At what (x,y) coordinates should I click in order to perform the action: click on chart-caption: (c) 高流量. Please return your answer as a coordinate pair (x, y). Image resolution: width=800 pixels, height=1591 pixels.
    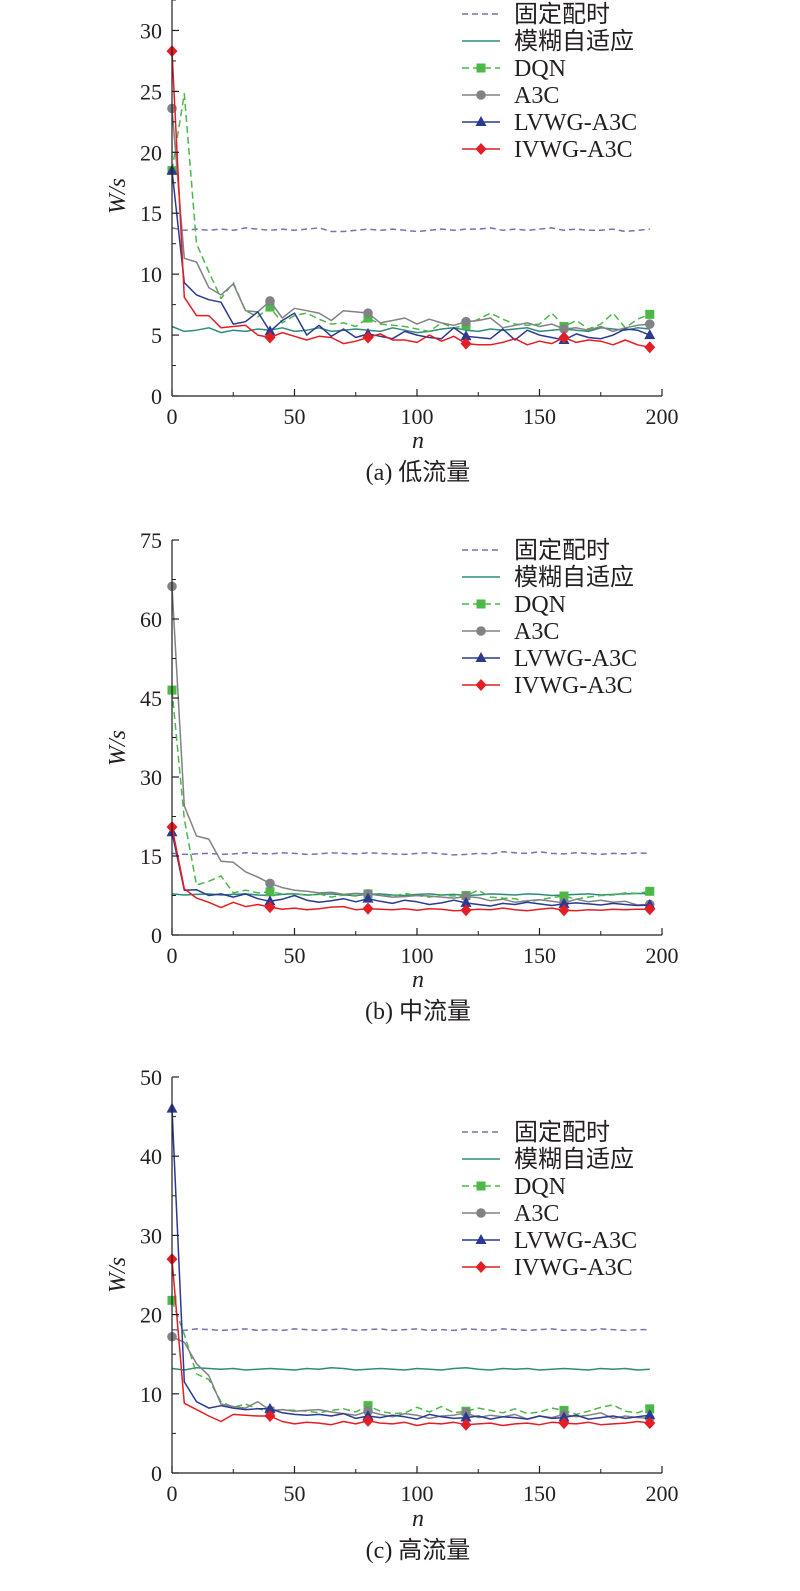
    Looking at the image, I should click on (418, 1550).